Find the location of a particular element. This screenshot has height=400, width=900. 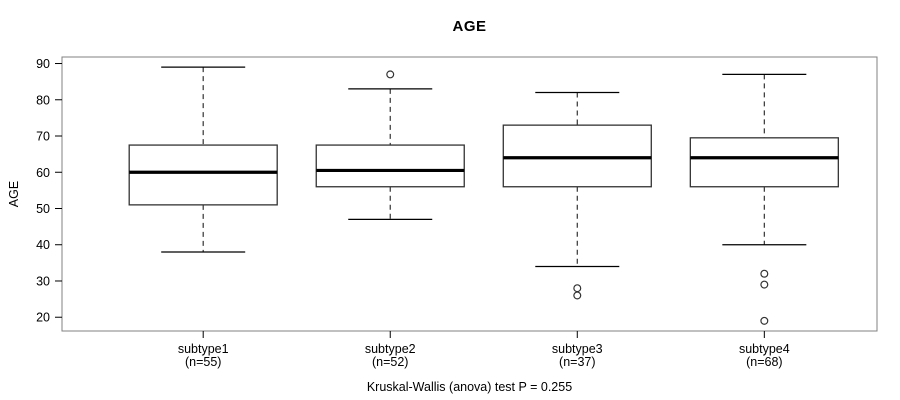

x-label-subtype2: subtype2 is located at coordinates (390, 349).